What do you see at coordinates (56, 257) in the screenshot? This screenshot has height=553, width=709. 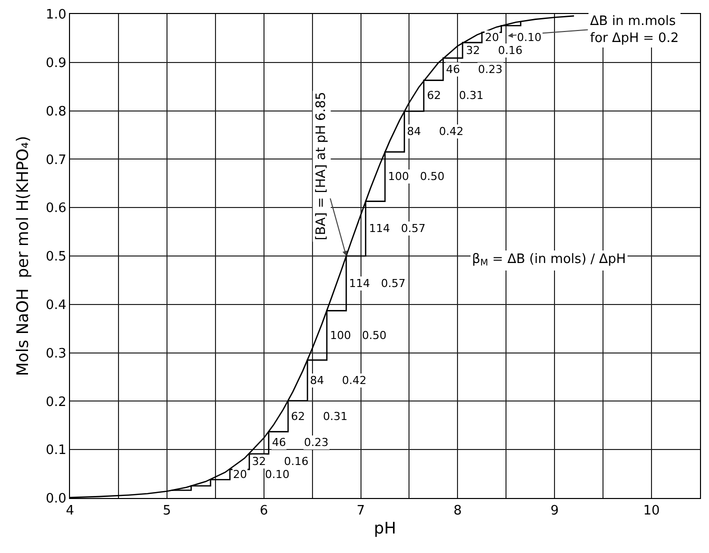 I see `y-tick-label: 0.5` at bounding box center [56, 257].